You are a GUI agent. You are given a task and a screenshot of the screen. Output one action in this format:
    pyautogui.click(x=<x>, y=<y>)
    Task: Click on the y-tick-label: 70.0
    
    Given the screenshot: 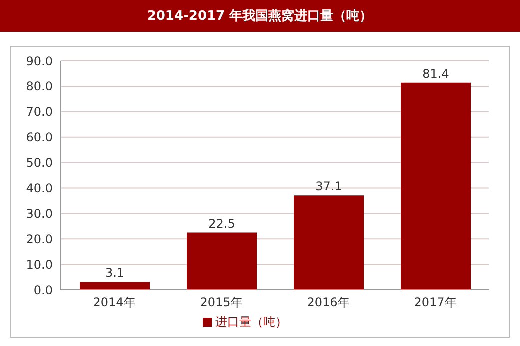 What is the action you would take?
    pyautogui.click(x=39, y=112)
    